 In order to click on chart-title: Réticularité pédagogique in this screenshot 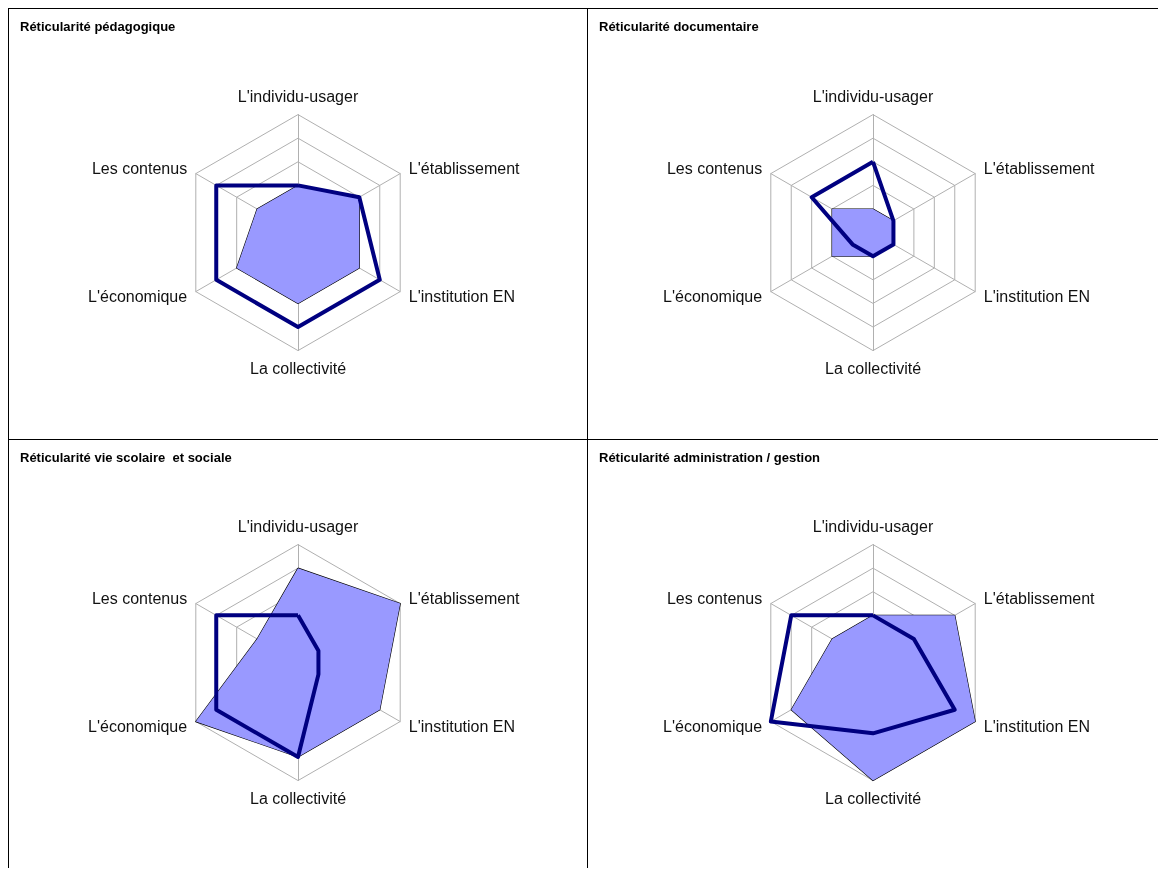, I will do `click(98, 26)`.